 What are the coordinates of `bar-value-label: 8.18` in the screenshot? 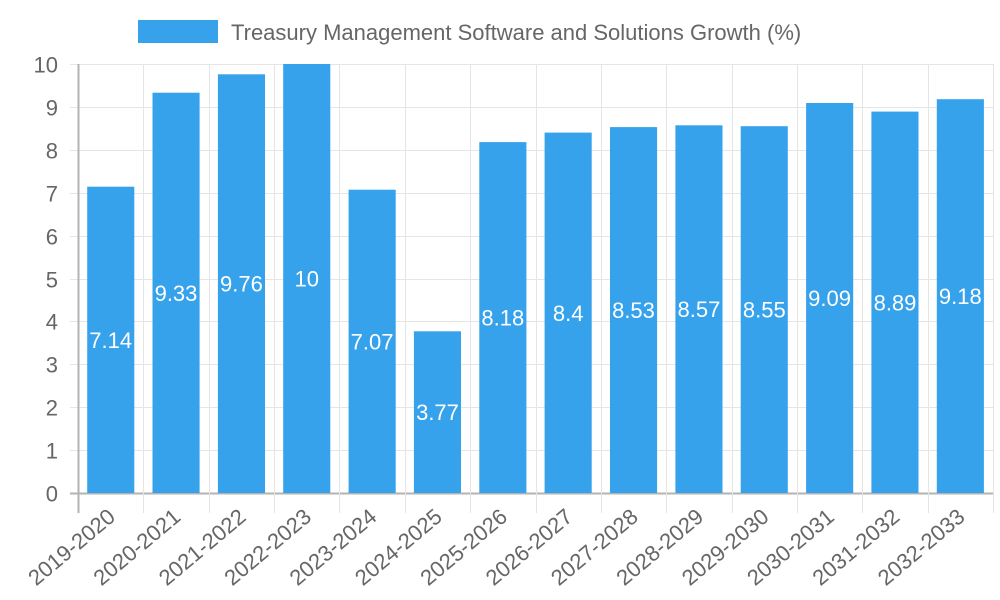 It's located at (502, 318).